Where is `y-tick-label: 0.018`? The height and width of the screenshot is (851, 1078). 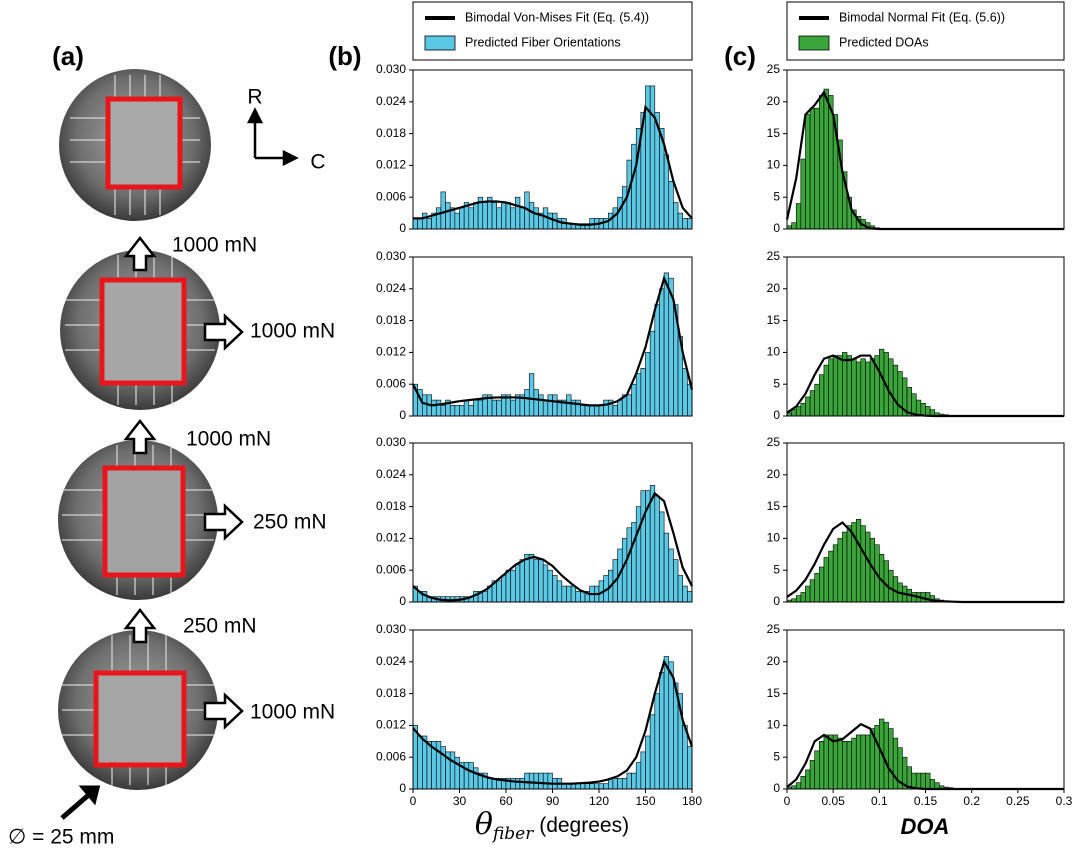
y-tick-label: 0.018 is located at coordinates (391, 320).